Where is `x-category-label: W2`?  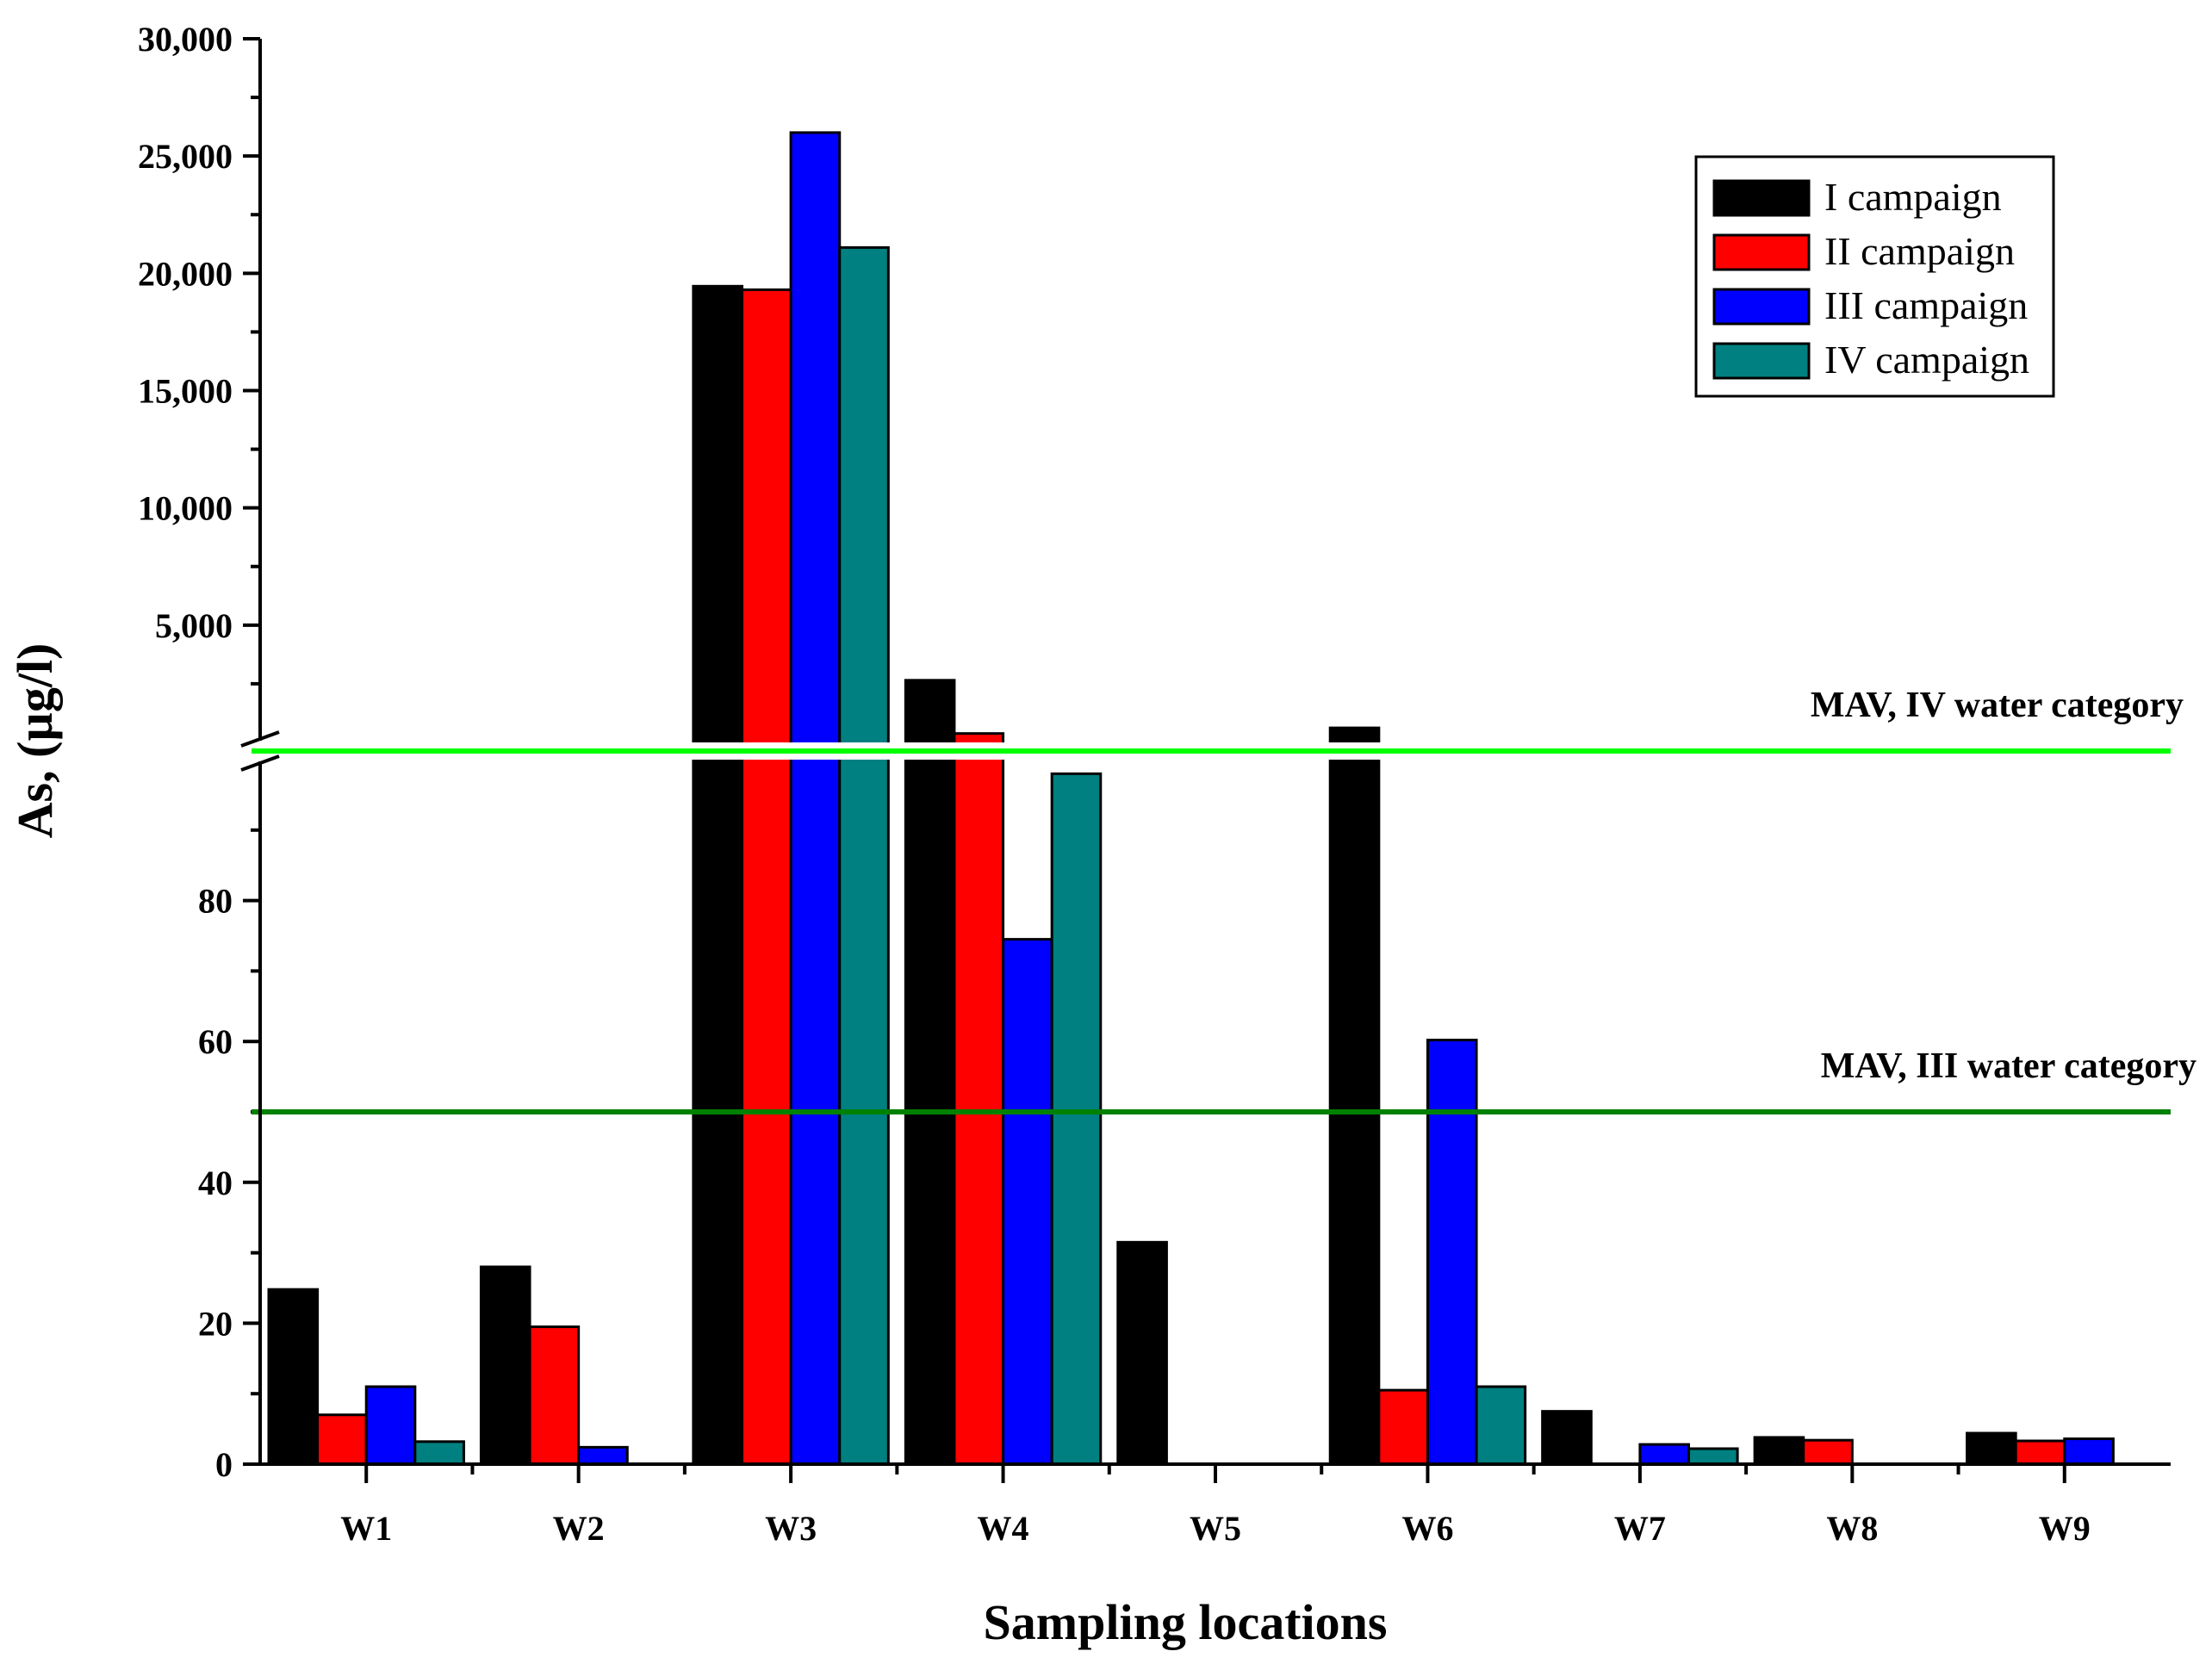 x-category-label: W2 is located at coordinates (579, 1528).